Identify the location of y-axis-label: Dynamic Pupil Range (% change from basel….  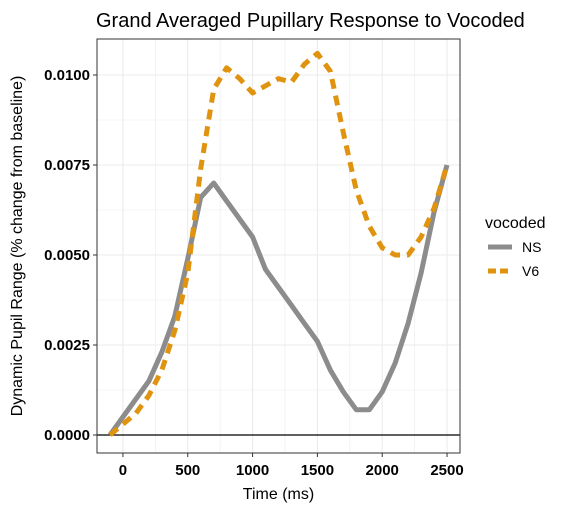
(17, 246).